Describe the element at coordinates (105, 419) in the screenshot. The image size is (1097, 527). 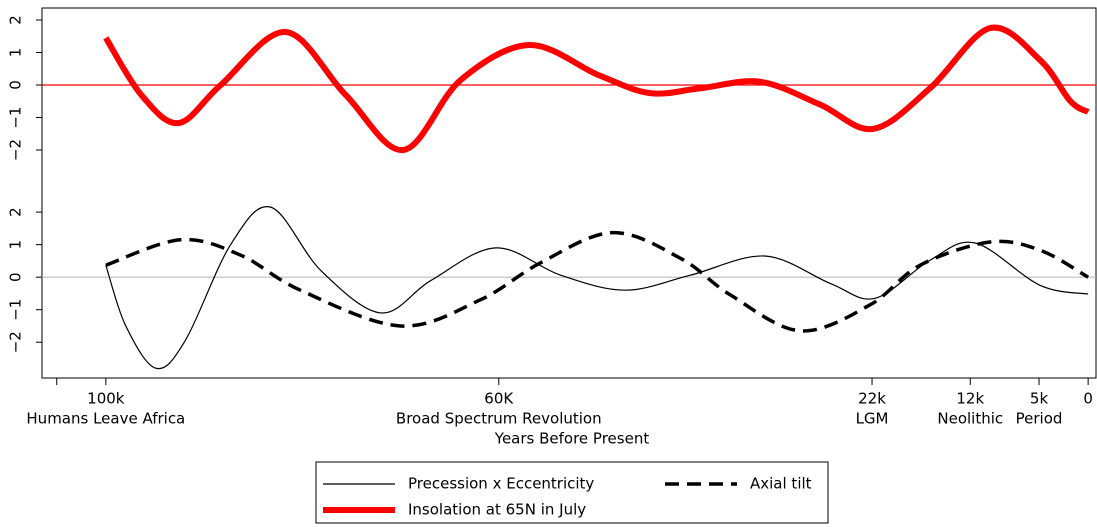
I see `x-tick-note: Humans Leave Africa` at that location.